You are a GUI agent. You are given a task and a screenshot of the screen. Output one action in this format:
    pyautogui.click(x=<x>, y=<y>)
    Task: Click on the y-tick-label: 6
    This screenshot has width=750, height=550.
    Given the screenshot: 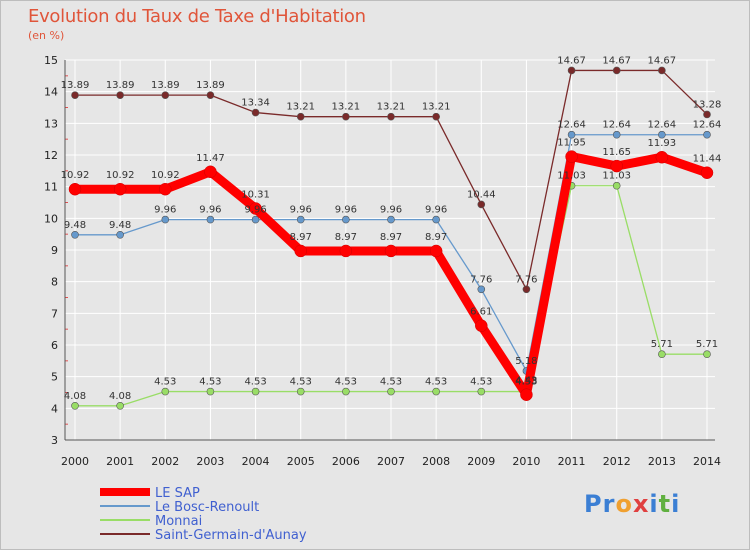 What is the action you would take?
    pyautogui.click(x=54, y=345)
    